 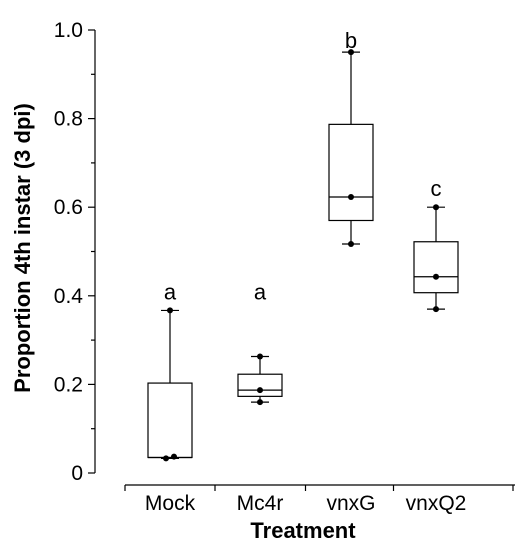 I want to click on box-Mc4r, so click(x=260, y=379).